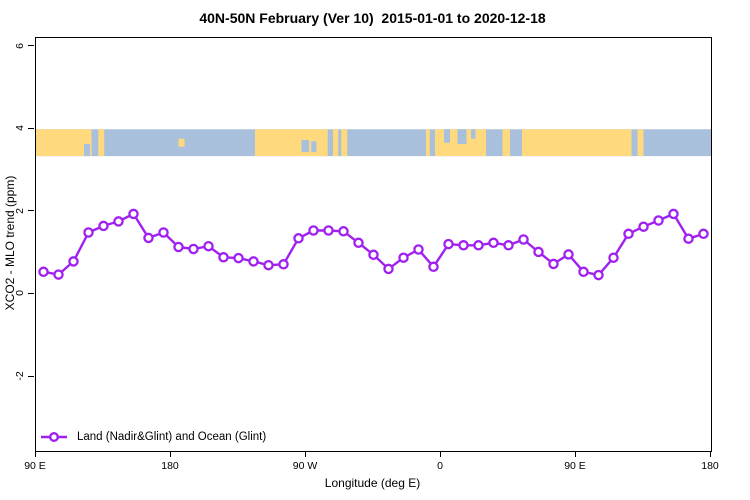  What do you see at coordinates (20, 128) in the screenshot?
I see `y-tick-label: 4` at bounding box center [20, 128].